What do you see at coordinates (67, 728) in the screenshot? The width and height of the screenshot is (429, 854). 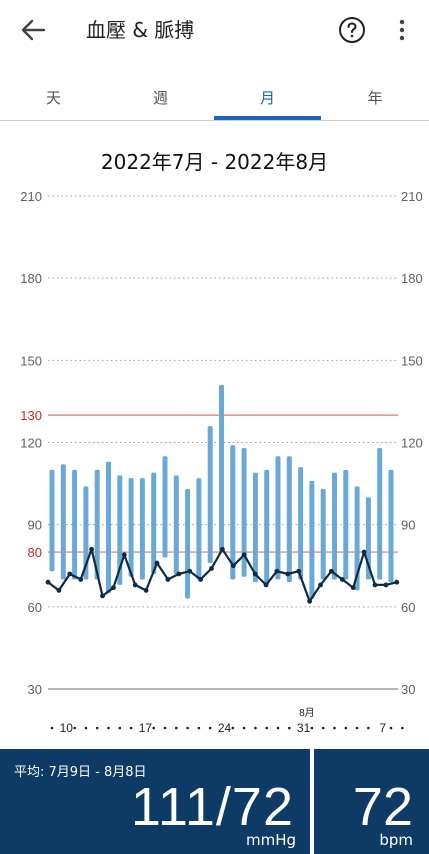 I see `x-tick-label: 10` at bounding box center [67, 728].